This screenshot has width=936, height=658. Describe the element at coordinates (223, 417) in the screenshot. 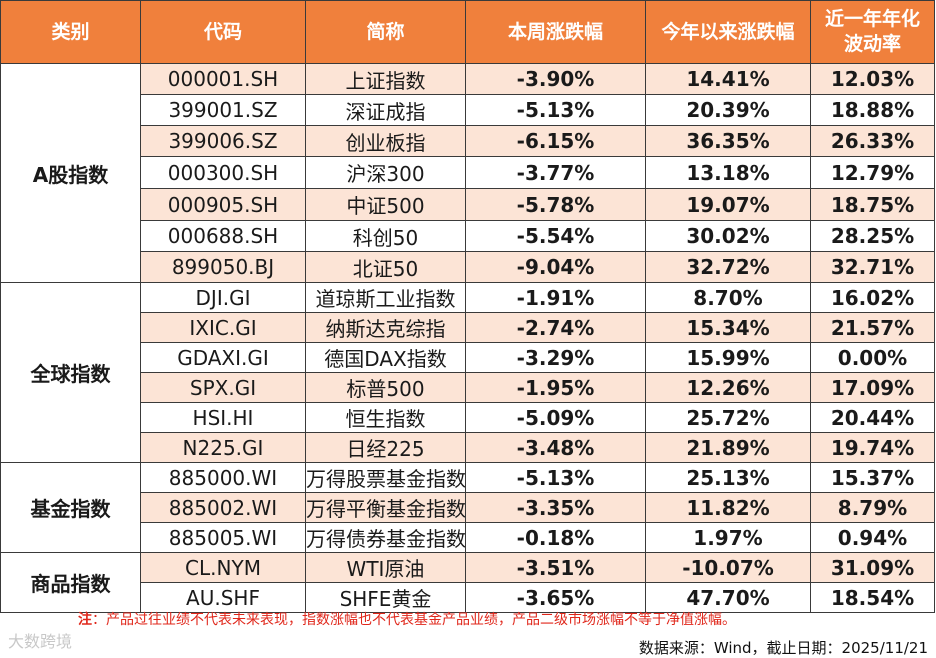

I see `code-cell: HSI.HI` at that location.